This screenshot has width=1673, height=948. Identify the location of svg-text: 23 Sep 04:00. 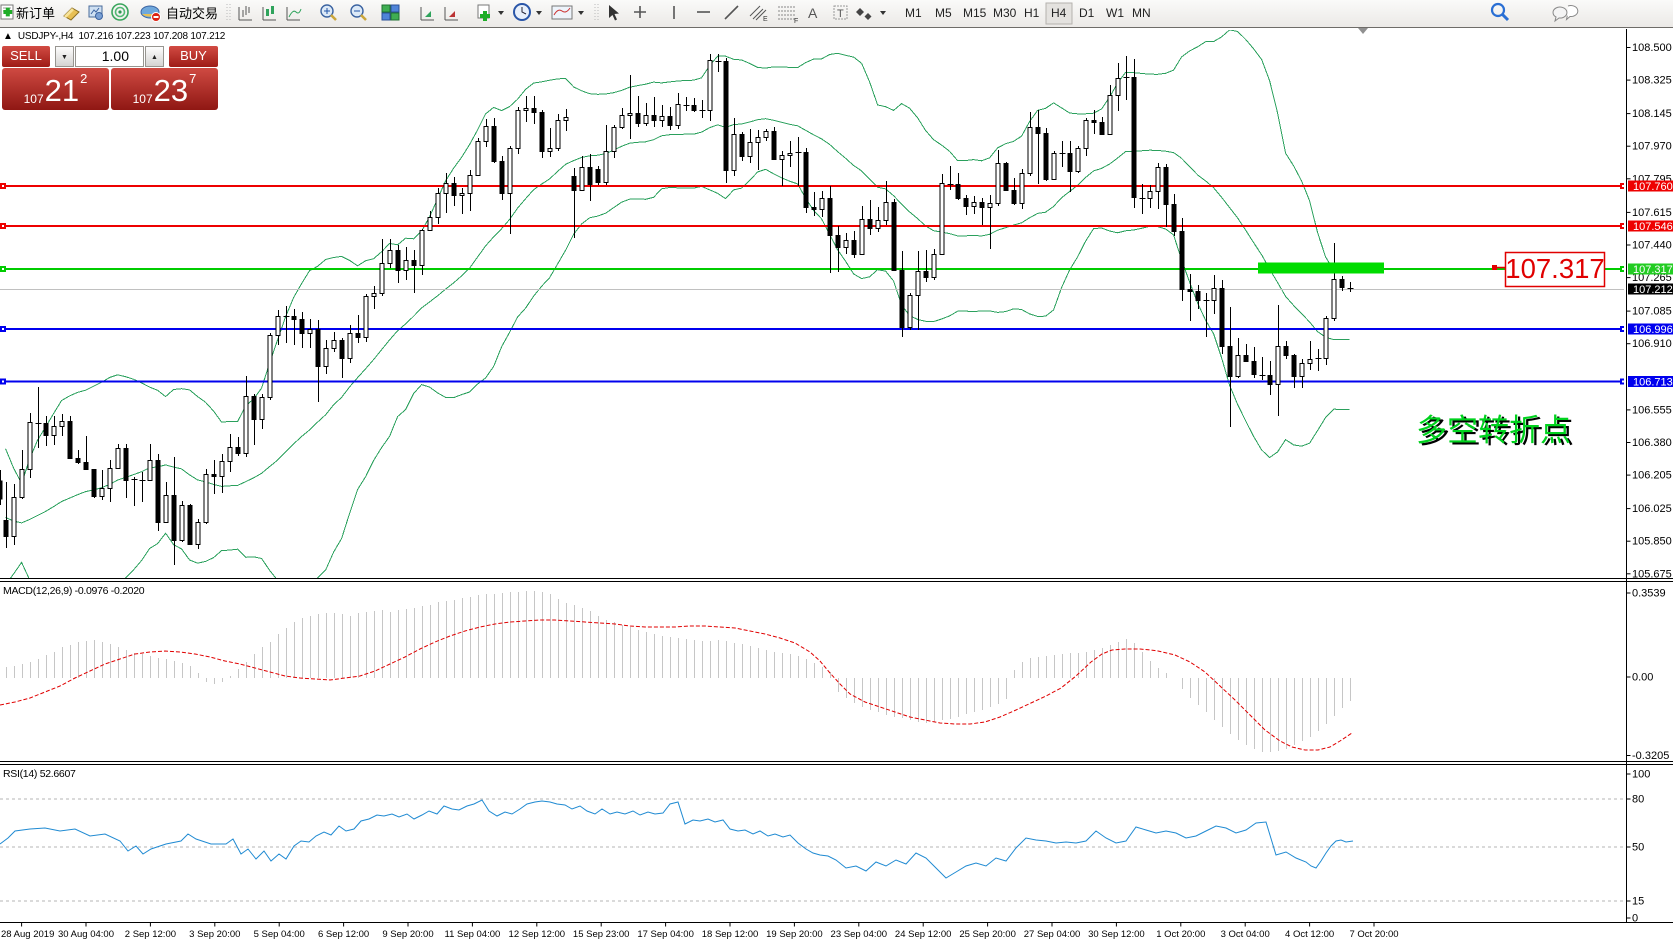
(859, 934).